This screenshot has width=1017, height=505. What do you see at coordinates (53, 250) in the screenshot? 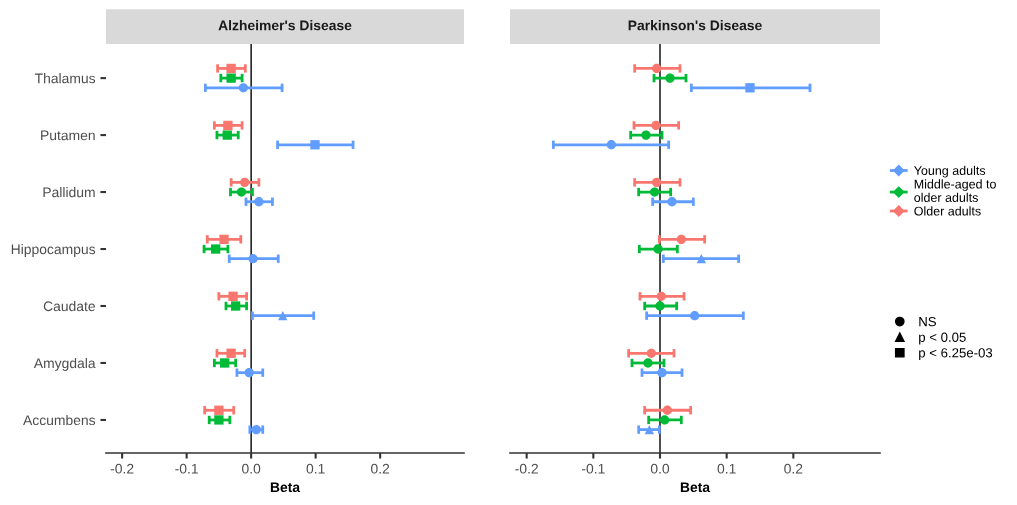
I see `y-tick-label: Hippocampus` at bounding box center [53, 250].